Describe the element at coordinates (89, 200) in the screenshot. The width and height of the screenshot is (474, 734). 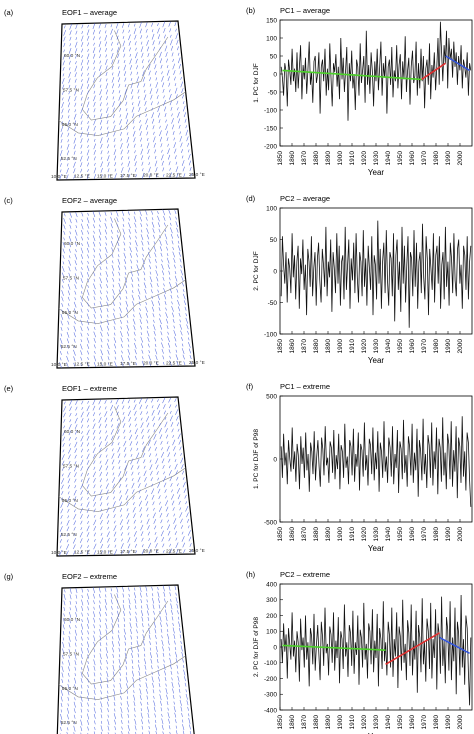
I see `map-title: EOF2 – average` at that location.